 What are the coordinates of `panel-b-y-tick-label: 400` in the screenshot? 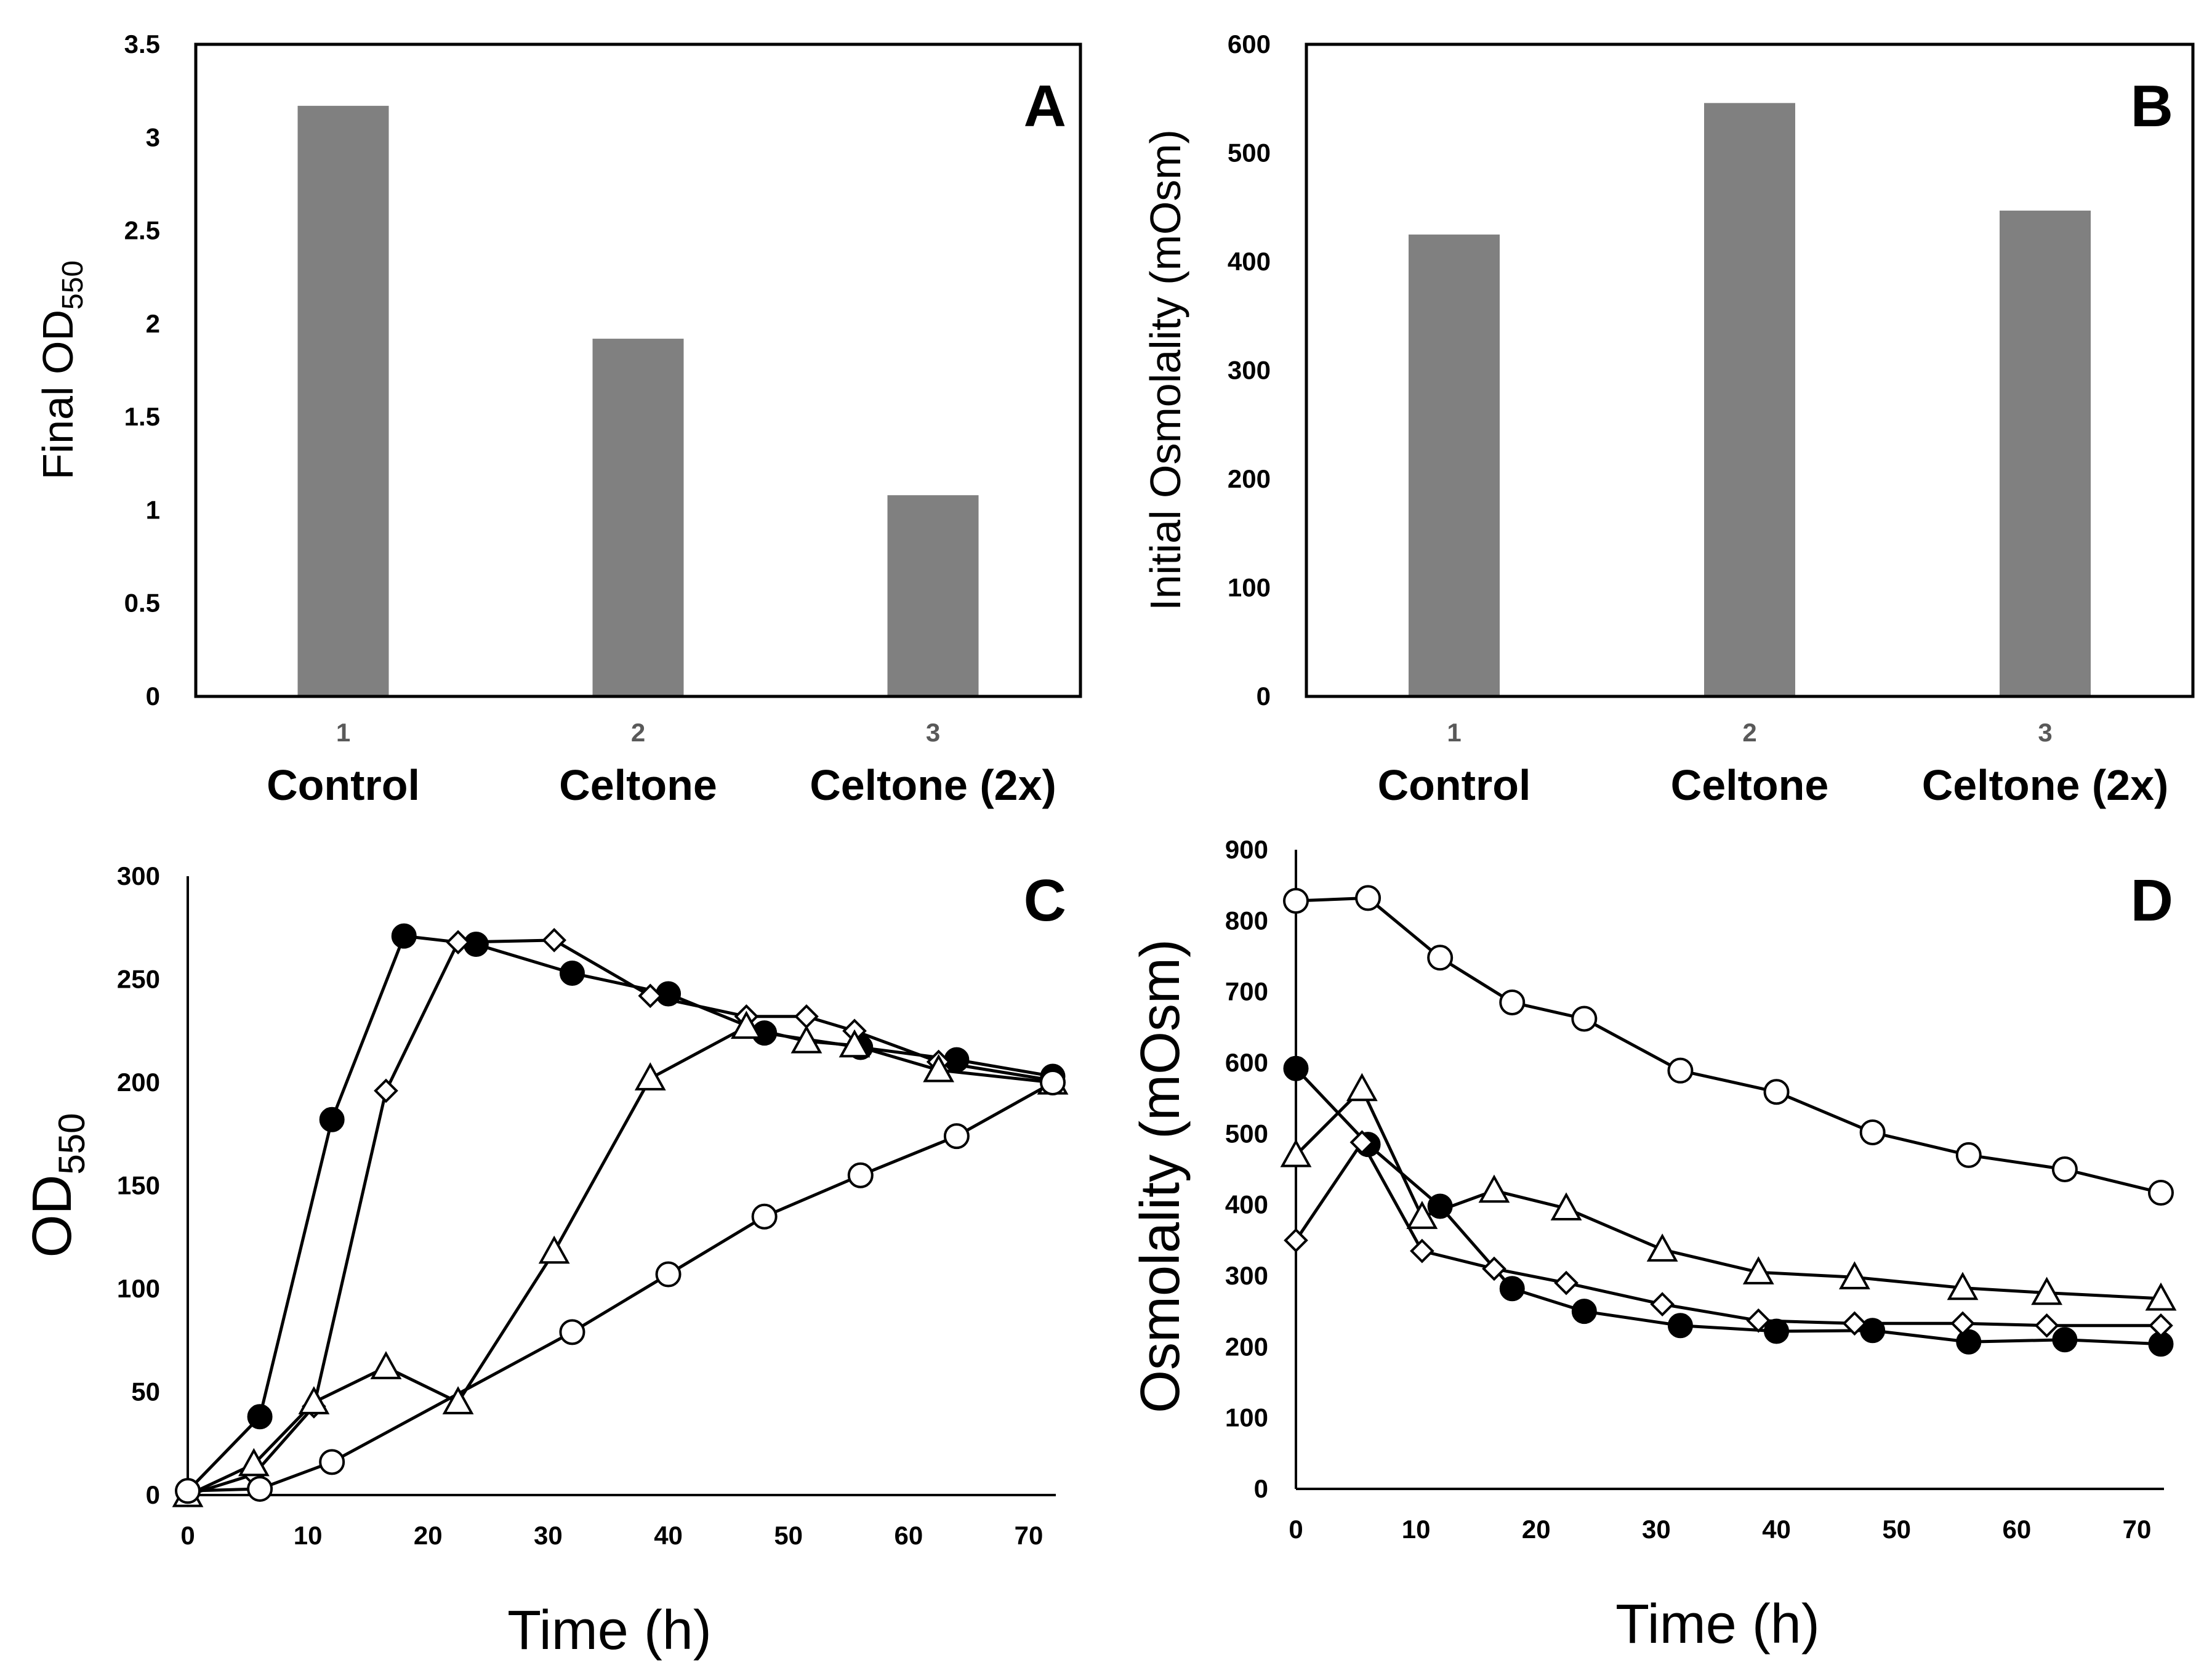 It's located at (1249, 261).